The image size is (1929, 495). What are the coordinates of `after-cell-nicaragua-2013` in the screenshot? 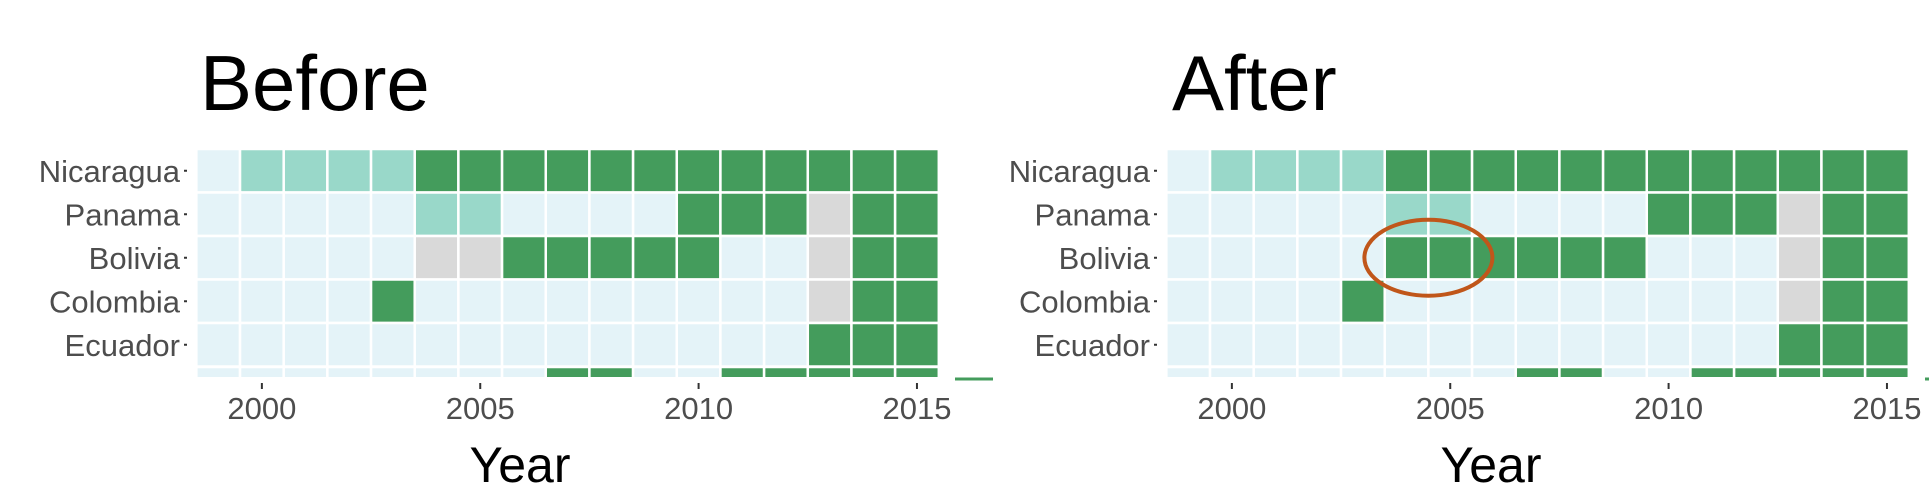 It's located at (1799, 170).